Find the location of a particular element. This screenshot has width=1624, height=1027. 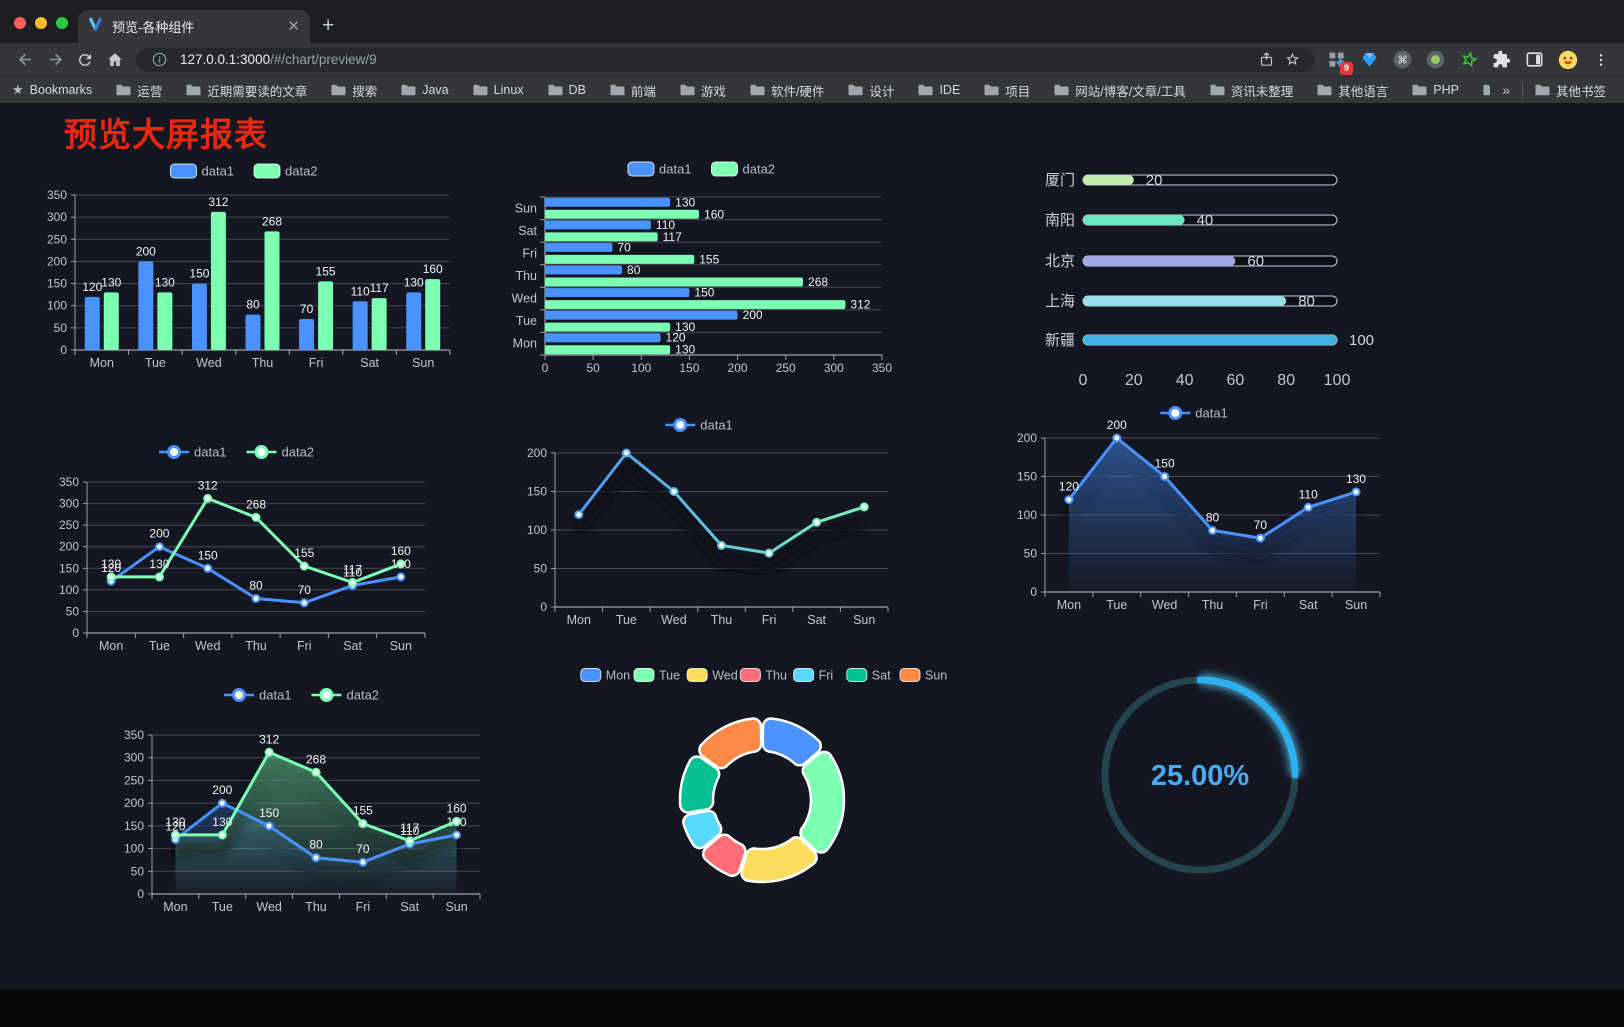

bookmark-item: 文件服务器 is located at coordinates (1487, 90).